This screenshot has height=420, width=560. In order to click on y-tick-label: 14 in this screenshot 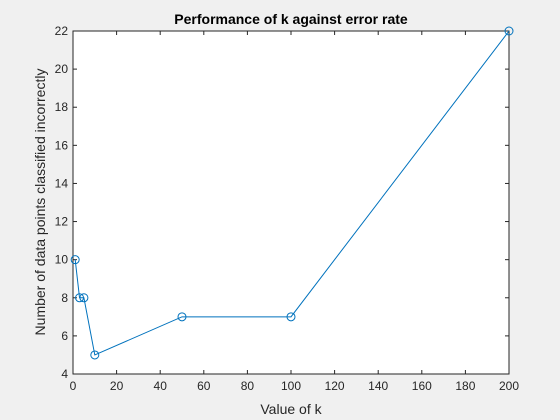, I will do `click(62, 183)`.